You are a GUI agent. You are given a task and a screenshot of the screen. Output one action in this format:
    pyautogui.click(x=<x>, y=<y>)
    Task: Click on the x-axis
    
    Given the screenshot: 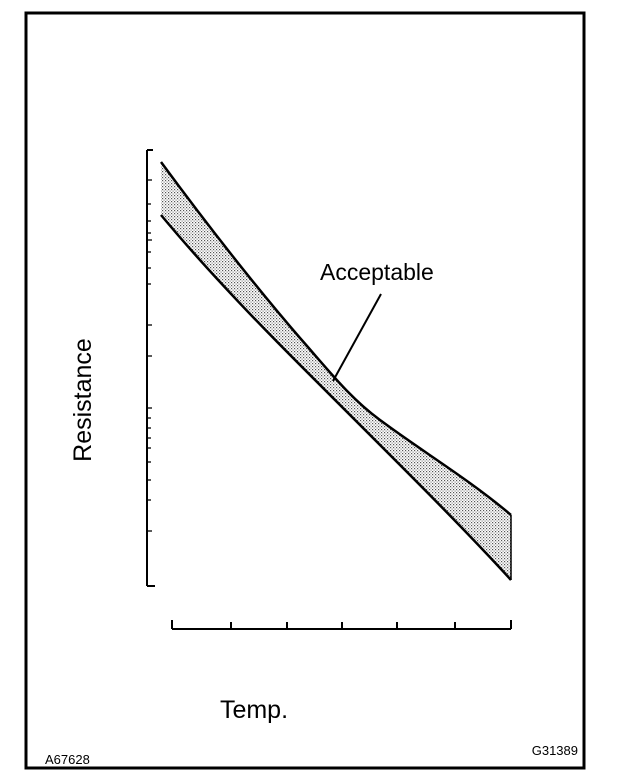 What is the action you would take?
    pyautogui.click(x=341, y=625)
    